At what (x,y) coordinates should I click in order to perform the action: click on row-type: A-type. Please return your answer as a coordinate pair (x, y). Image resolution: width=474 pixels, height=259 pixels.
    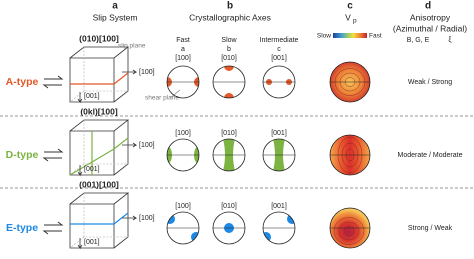
    Looking at the image, I should click on (22, 82).